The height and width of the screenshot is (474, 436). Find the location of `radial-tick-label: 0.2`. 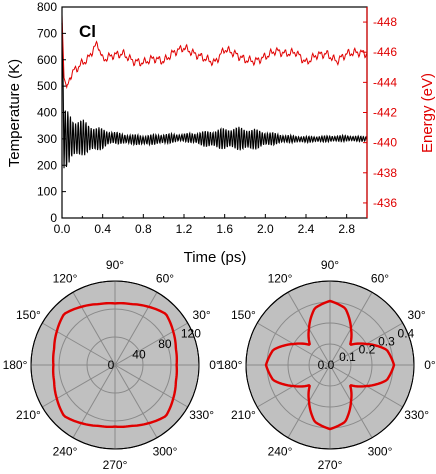

radial-tick-label: 0.2 is located at coordinates (367, 349).